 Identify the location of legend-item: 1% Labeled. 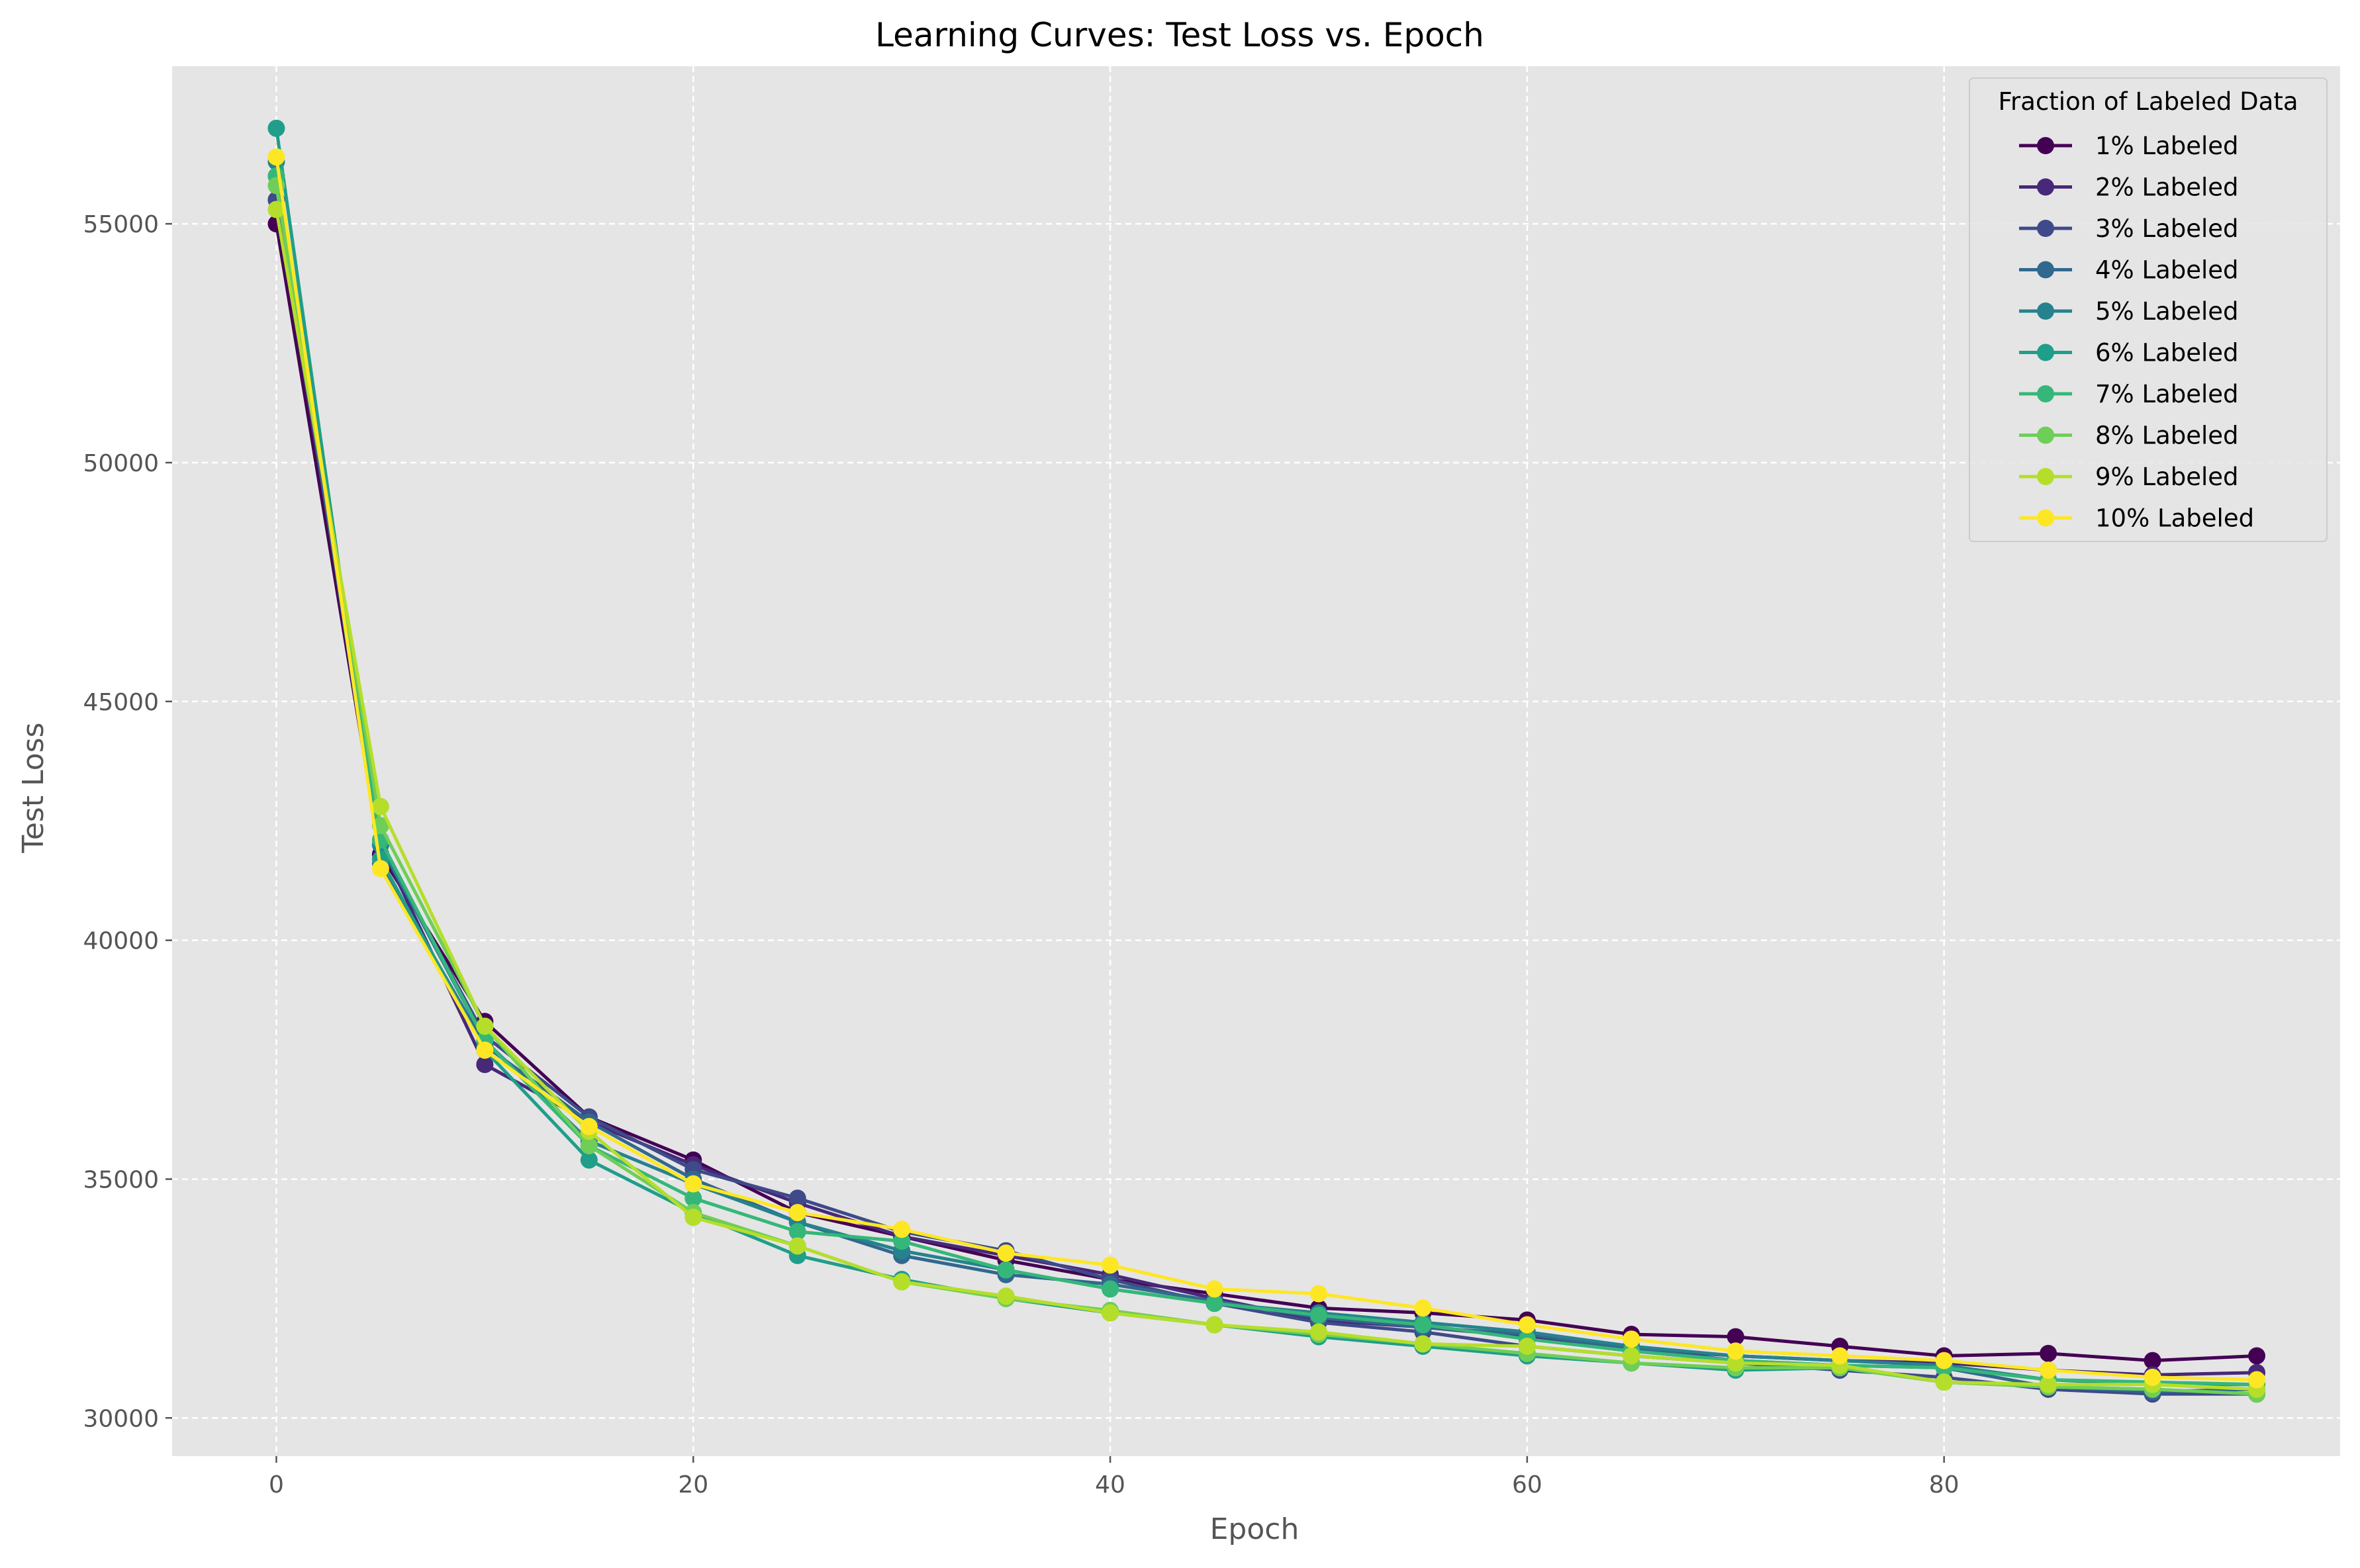
(2129, 146).